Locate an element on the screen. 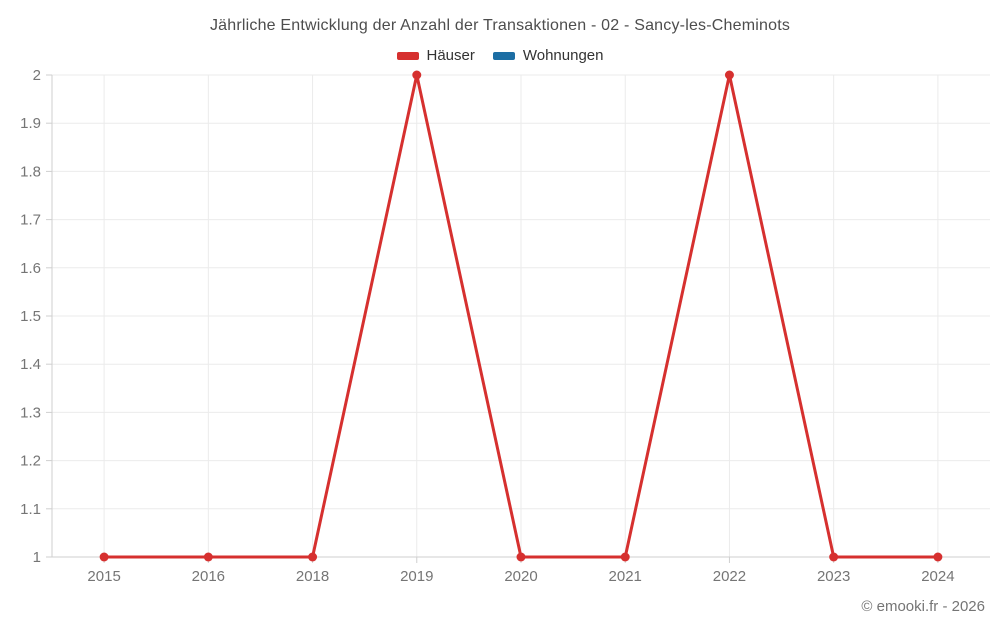 This screenshot has width=1000, height=625. x-axis-label: 2024 is located at coordinates (937, 576).